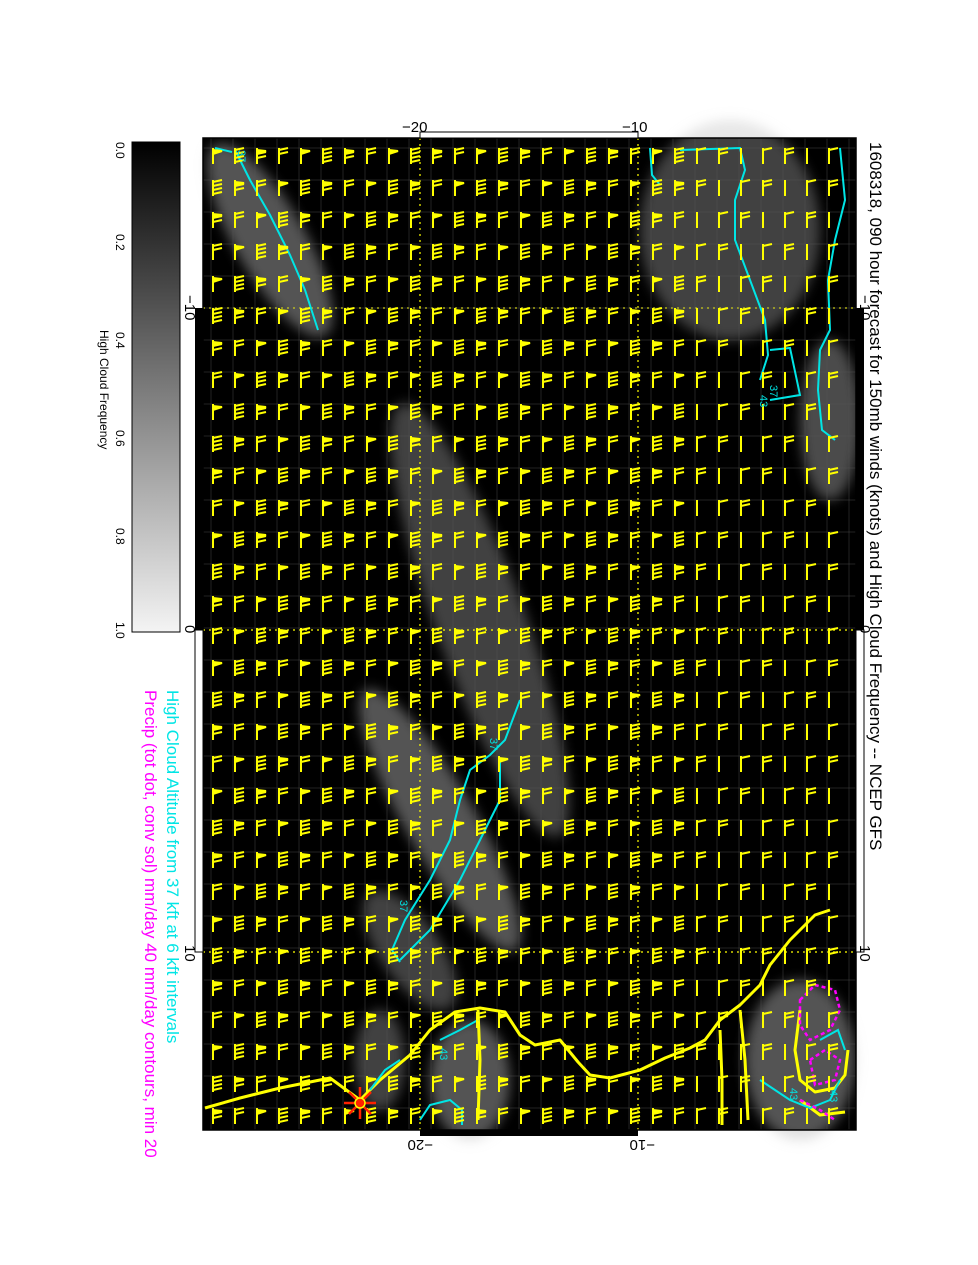  What do you see at coordinates (199, 791) in the screenshot?
I see `frame-edge-left` at bounding box center [199, 791].